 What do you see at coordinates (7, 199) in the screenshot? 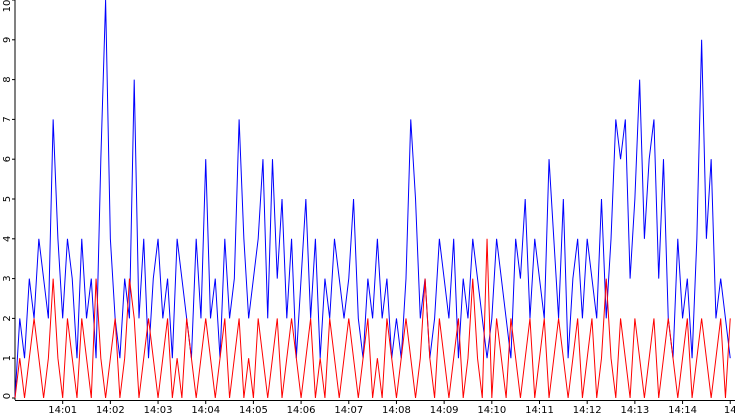
I see `y-tick-label: 5` at bounding box center [7, 199].